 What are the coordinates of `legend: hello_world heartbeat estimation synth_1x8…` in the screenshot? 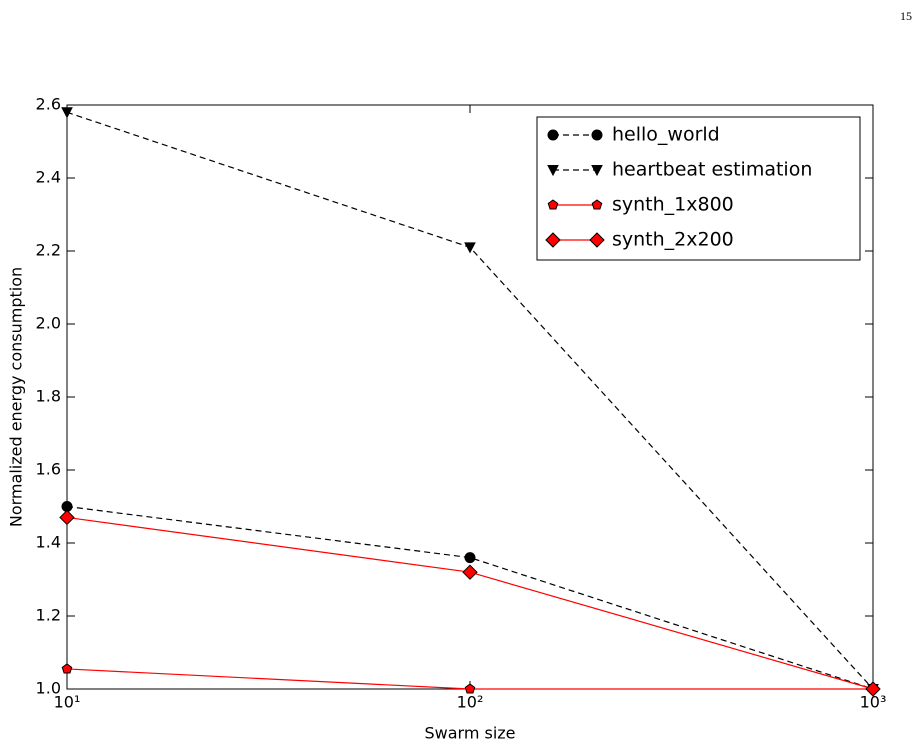 It's located at (698, 188).